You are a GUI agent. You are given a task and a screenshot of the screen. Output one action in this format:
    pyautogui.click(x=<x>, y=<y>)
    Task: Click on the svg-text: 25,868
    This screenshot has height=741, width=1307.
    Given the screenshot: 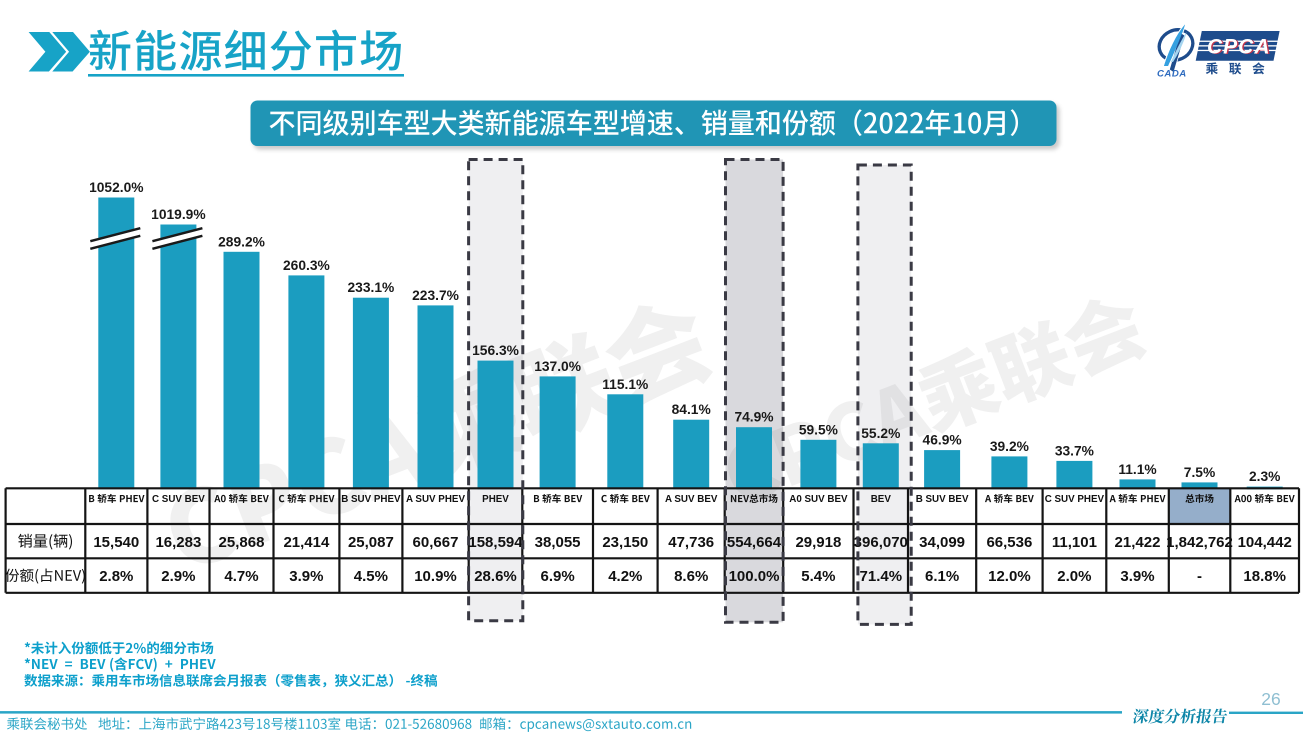 What is the action you would take?
    pyautogui.click(x=242, y=542)
    